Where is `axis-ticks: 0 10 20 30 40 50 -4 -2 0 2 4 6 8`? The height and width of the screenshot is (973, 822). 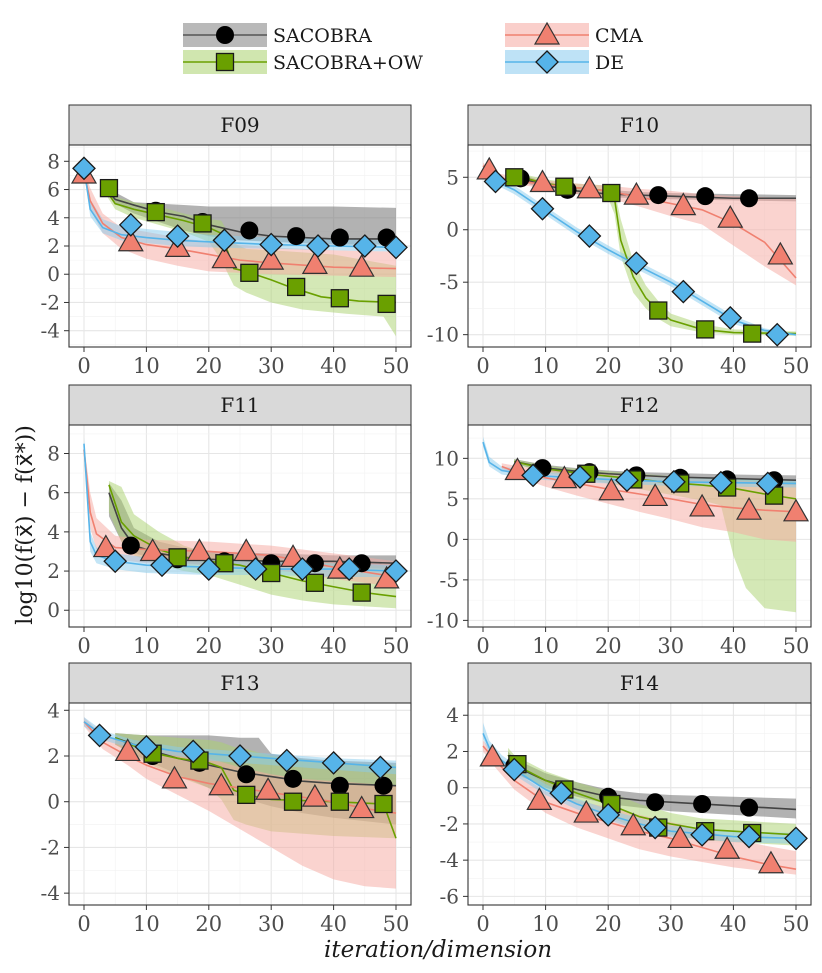
axis-ticks: 0 10 20 30 40 50 -4 -2 0 2 4 6 8 is located at coordinates (225, 263).